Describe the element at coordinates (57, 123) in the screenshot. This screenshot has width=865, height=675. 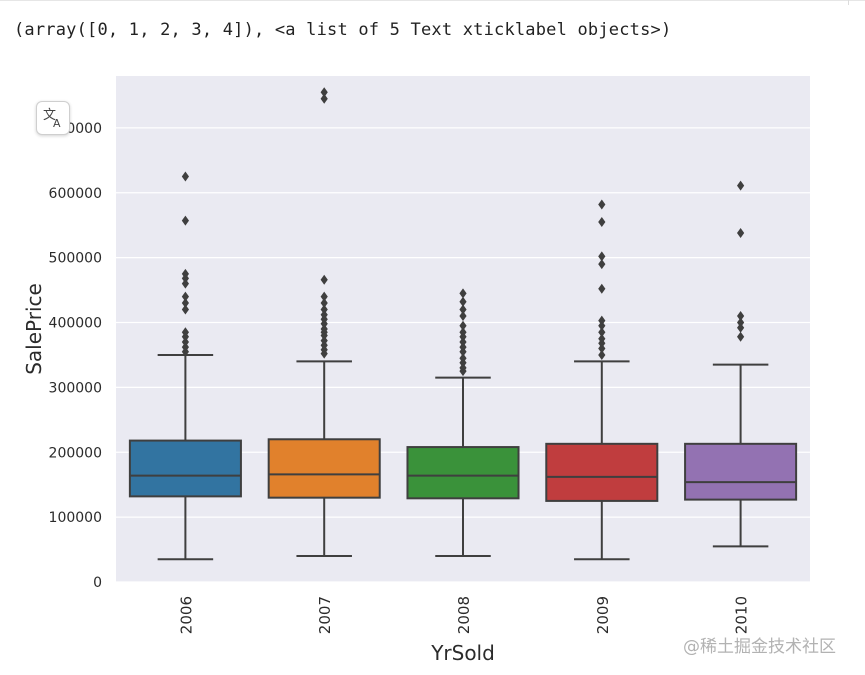
I see `svg-text: A` at that location.